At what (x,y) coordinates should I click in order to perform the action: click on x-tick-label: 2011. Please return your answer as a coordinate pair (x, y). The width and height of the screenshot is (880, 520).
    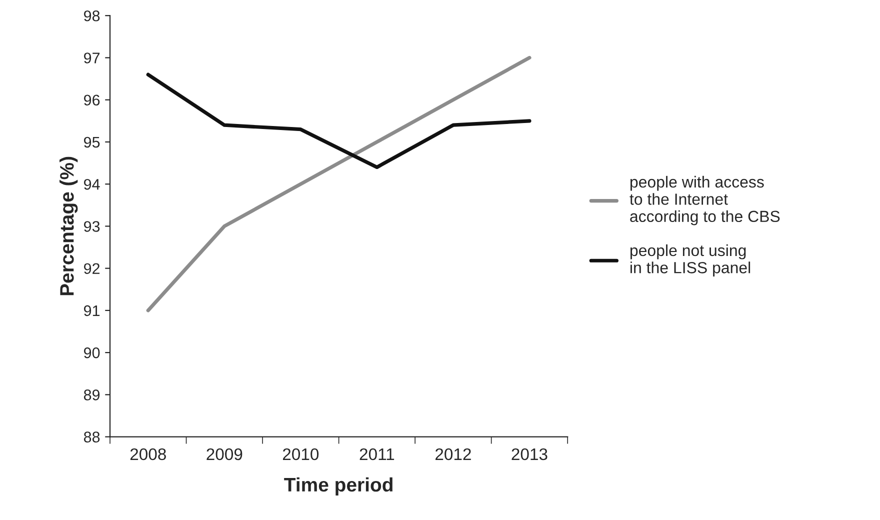
    Looking at the image, I should click on (377, 454).